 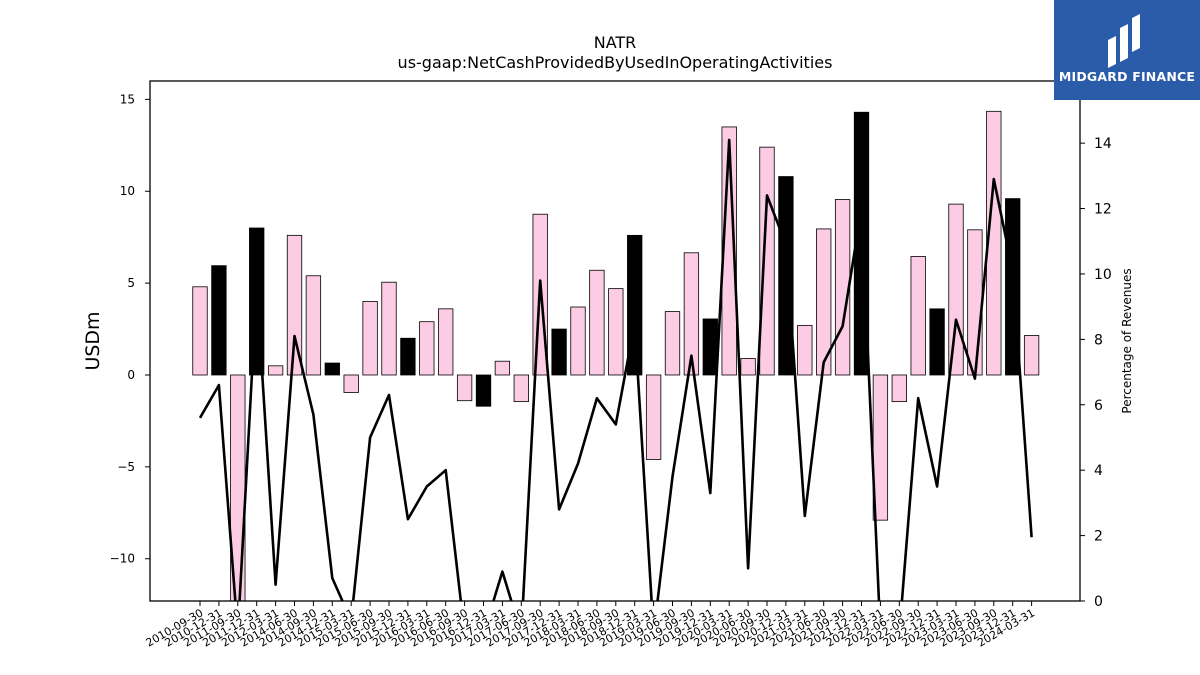 What do you see at coordinates (1103, 144) in the screenshot?
I see `y2-tick-label: 14` at bounding box center [1103, 144].